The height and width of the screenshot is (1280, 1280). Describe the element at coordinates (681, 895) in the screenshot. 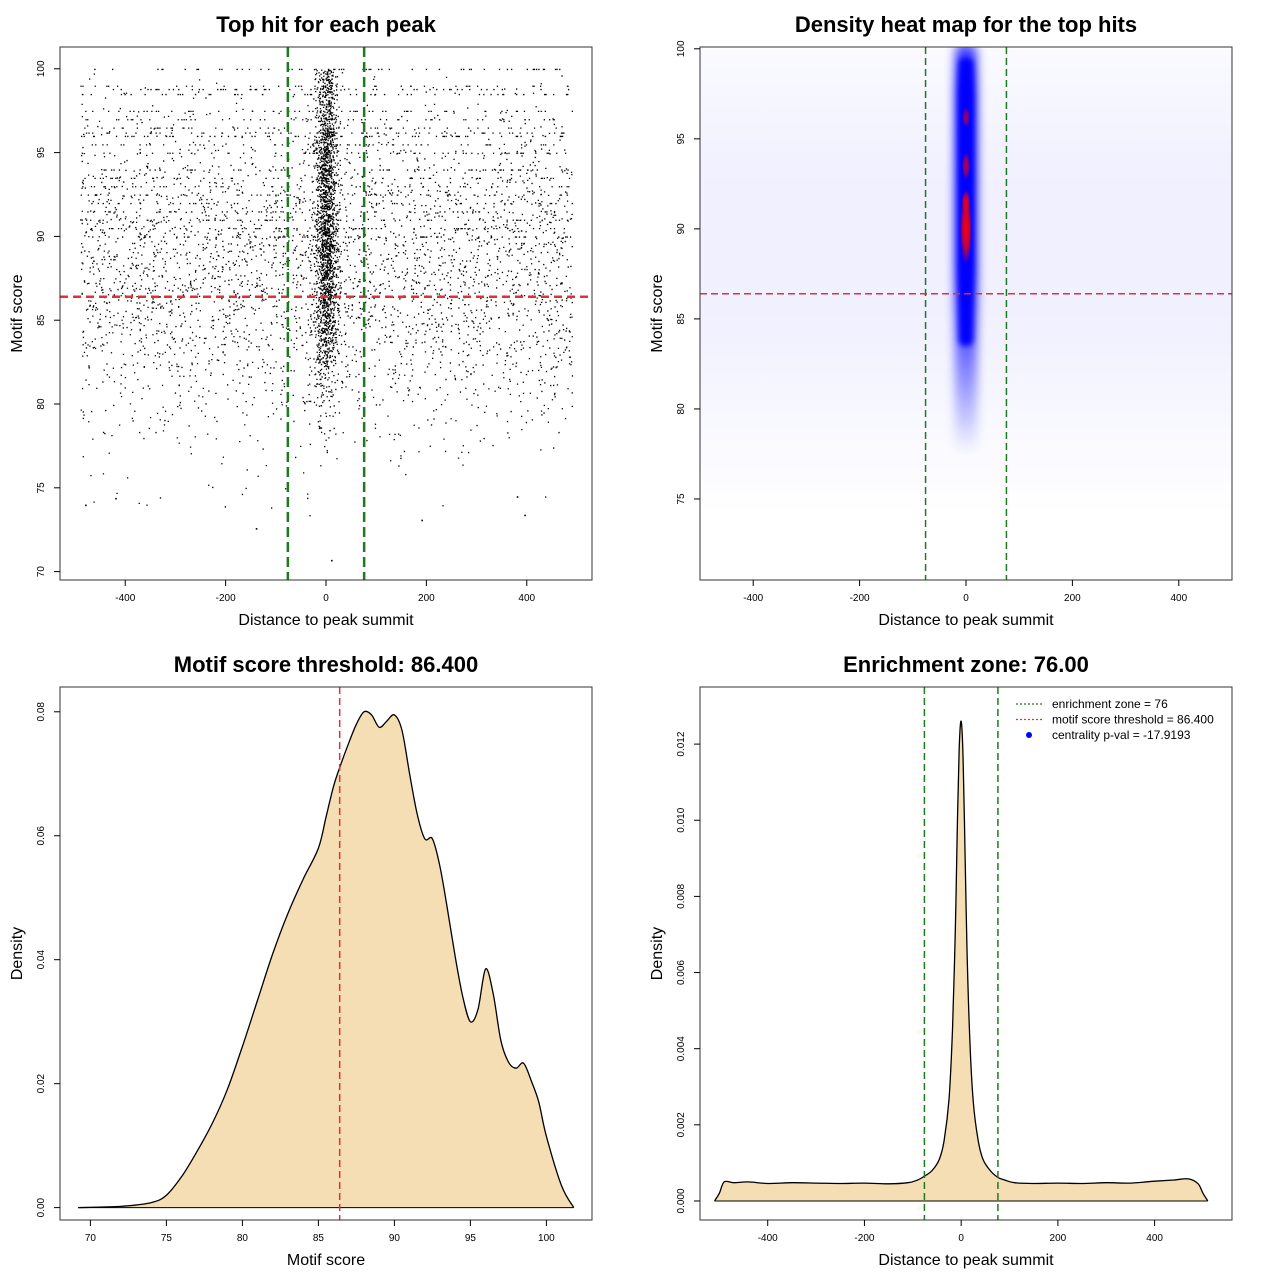

I see `y-tick-label: 0.008` at that location.